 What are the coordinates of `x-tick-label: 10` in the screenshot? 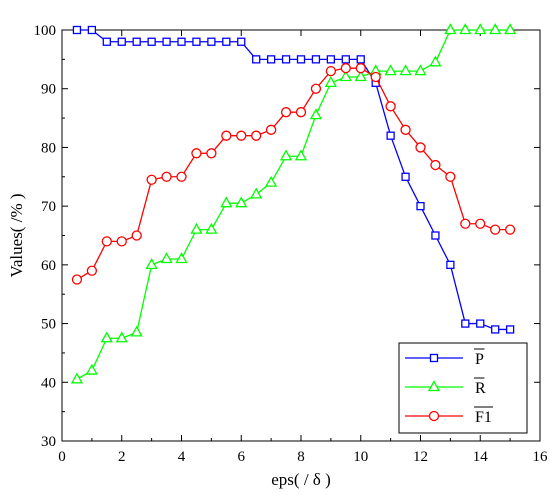 It's located at (360, 457).